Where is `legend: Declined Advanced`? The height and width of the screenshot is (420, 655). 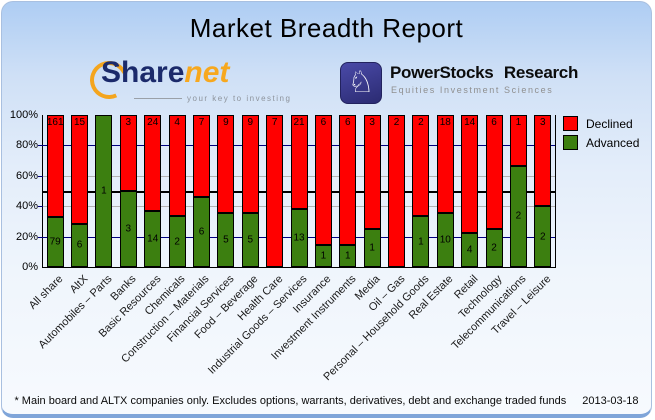
legend: Declined Advanced is located at coordinates (601, 133).